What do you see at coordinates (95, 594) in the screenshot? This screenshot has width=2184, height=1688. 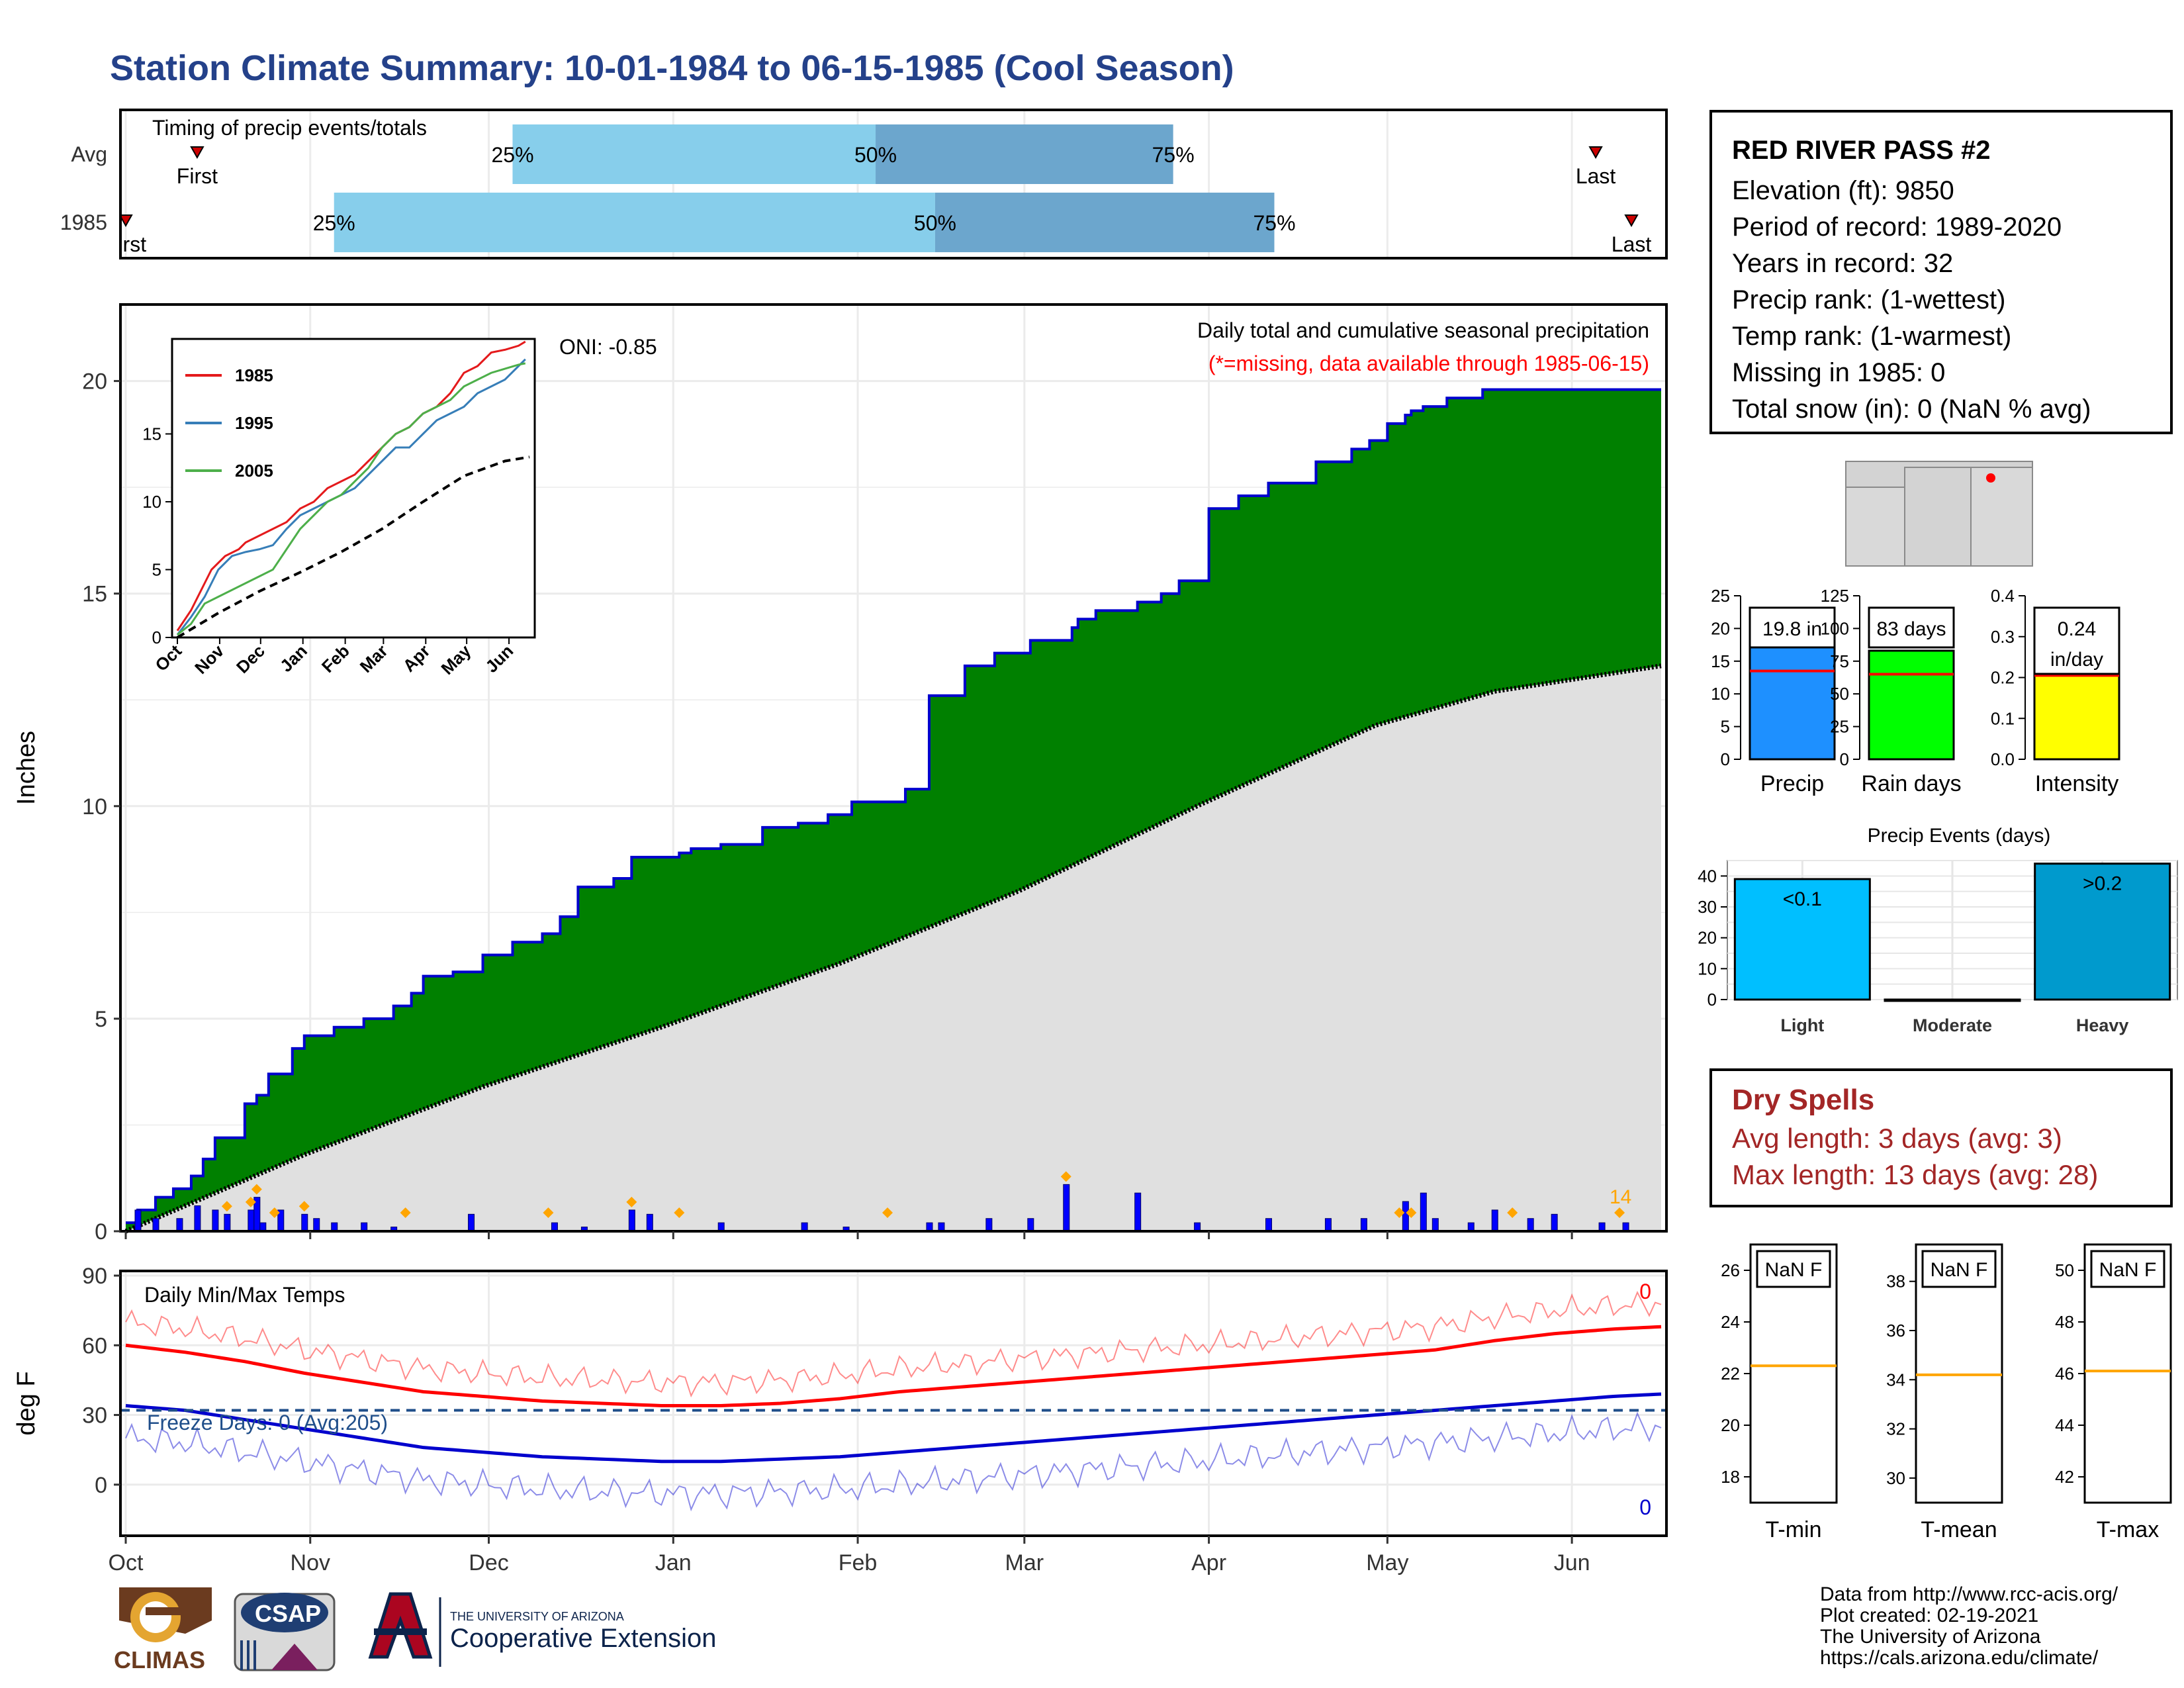 I see `main-ytick-label: 15` at bounding box center [95, 594].